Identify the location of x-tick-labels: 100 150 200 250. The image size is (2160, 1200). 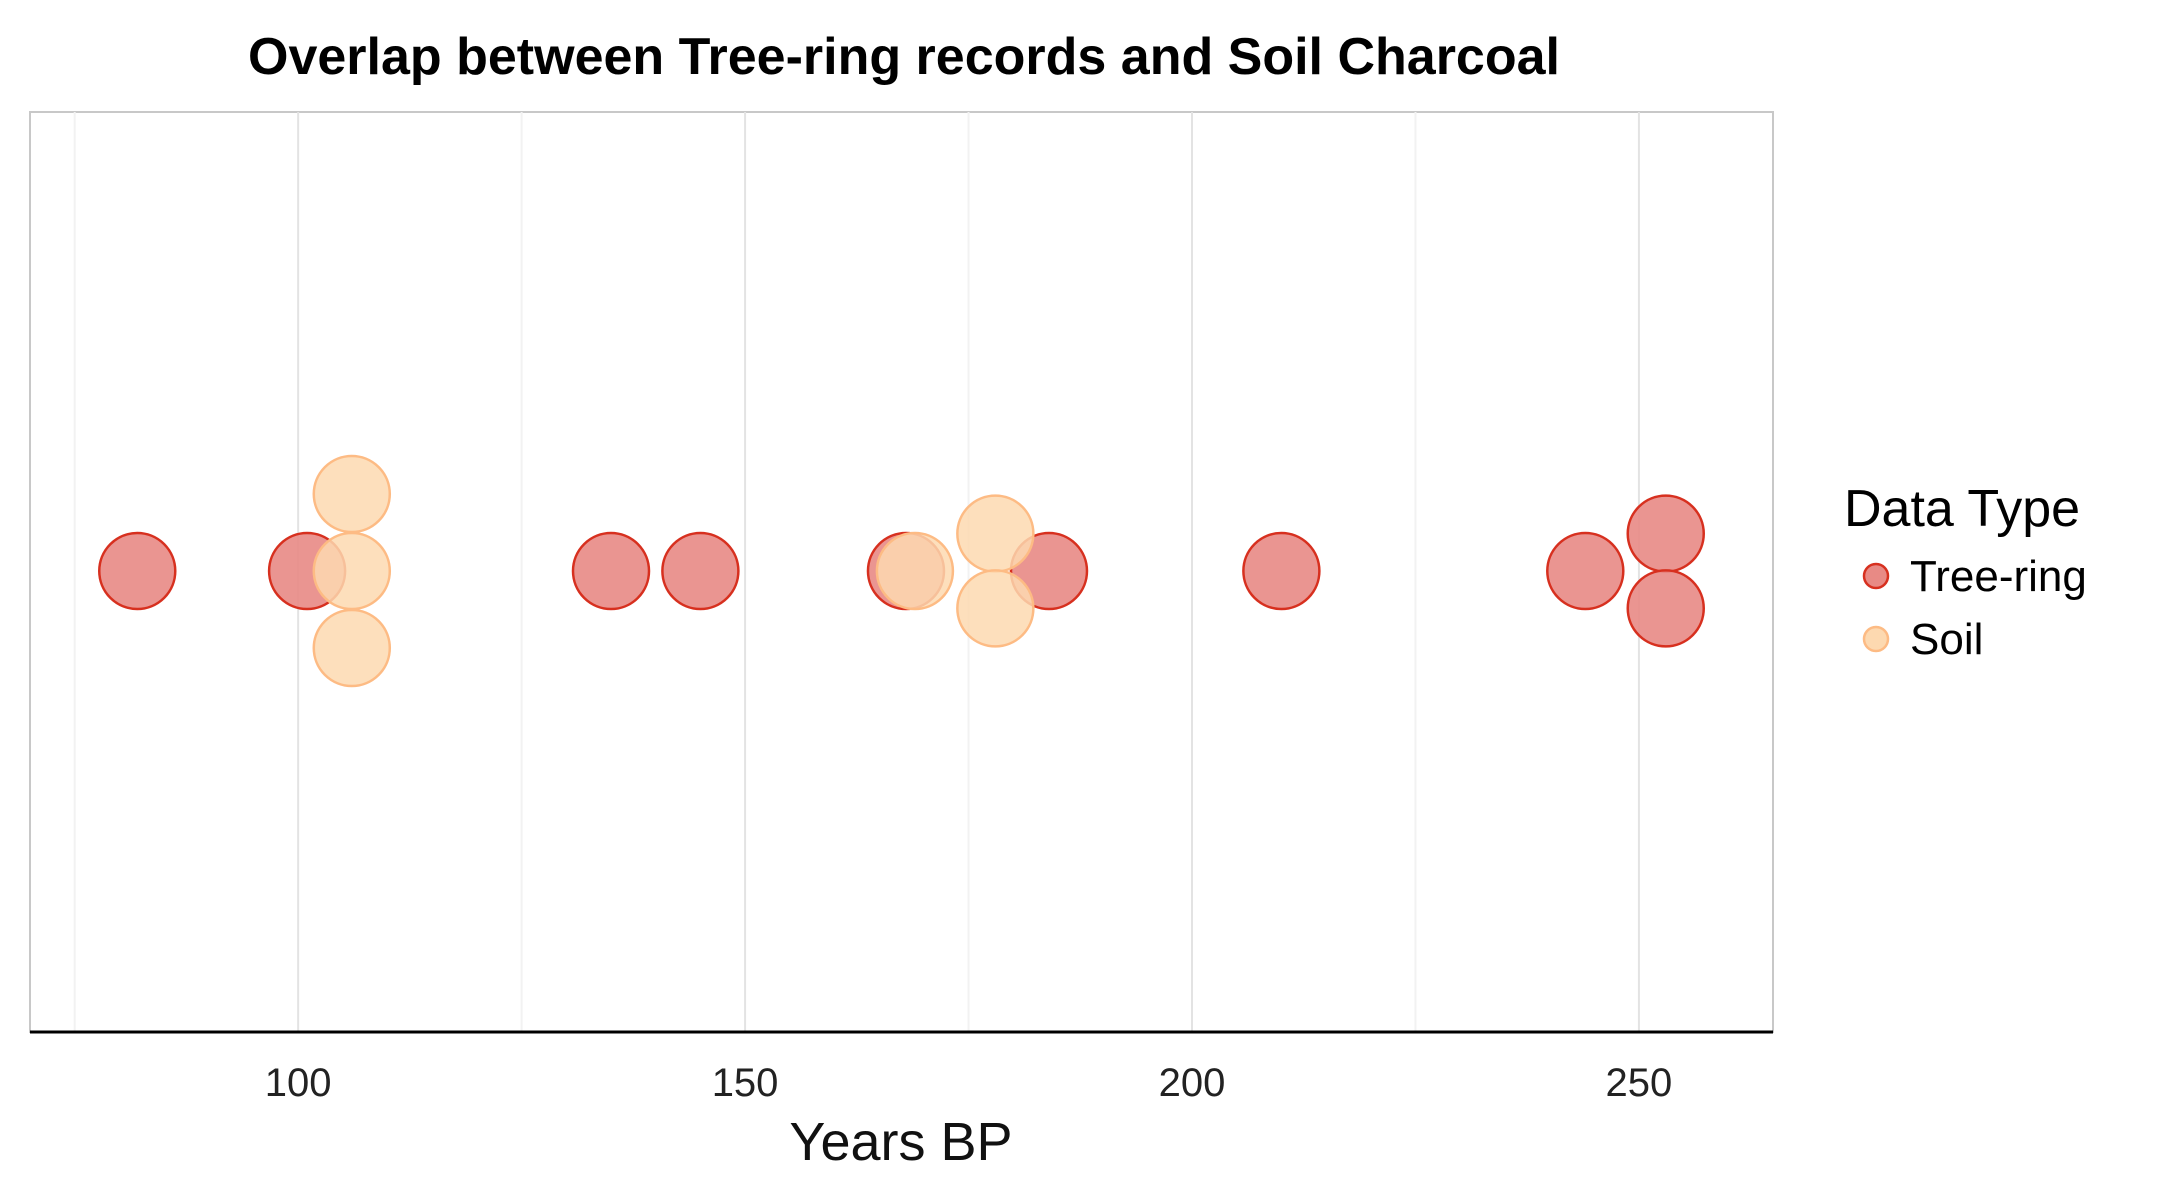
(969, 1083).